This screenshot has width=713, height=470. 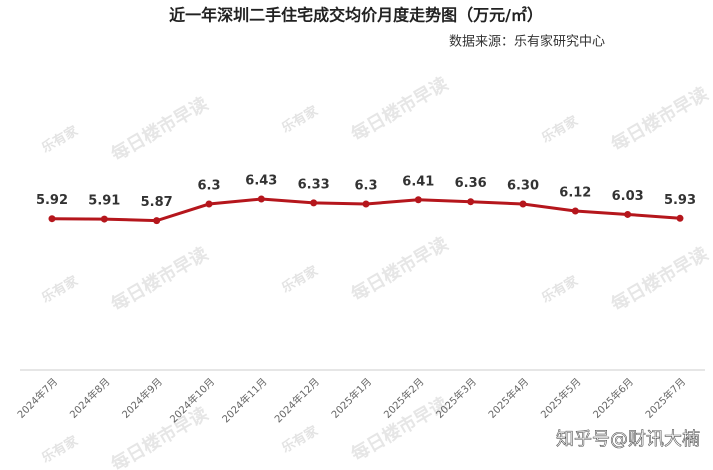 What do you see at coordinates (356, 15) in the screenshot?
I see `chart-title: 近一年深圳二手住宅成交均价月度走势图（万元/㎡）` at bounding box center [356, 15].